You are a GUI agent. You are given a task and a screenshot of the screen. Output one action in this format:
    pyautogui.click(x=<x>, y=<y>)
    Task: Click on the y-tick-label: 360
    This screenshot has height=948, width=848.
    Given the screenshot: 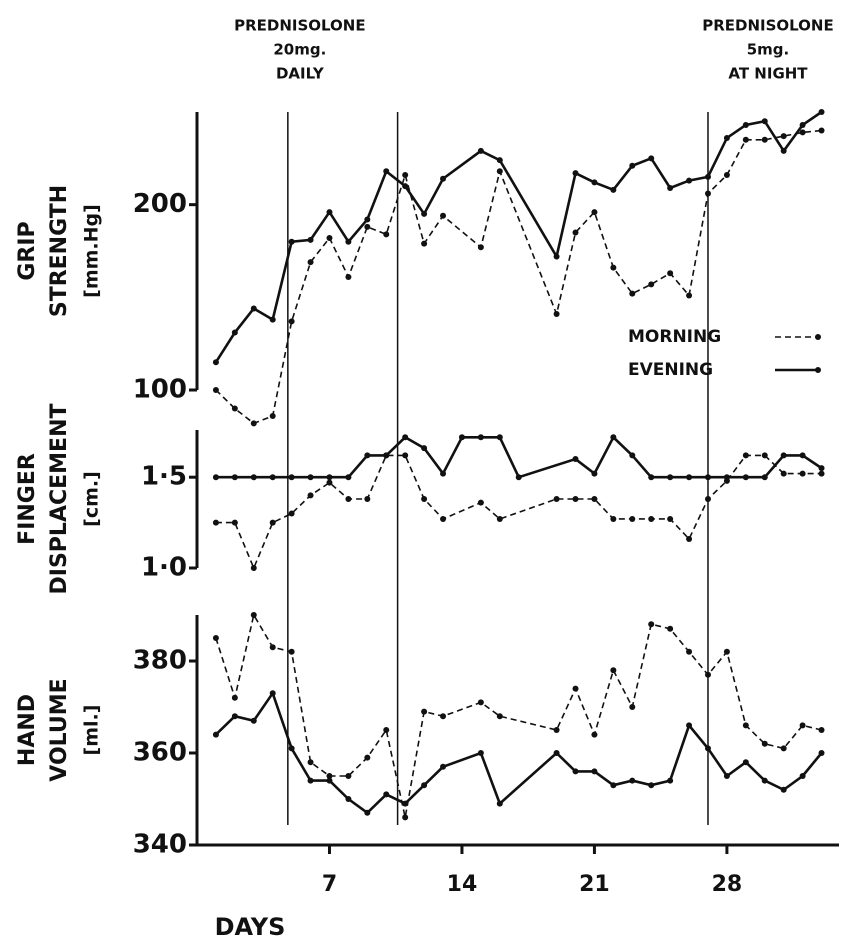 What is the action you would take?
    pyautogui.click(x=160, y=753)
    